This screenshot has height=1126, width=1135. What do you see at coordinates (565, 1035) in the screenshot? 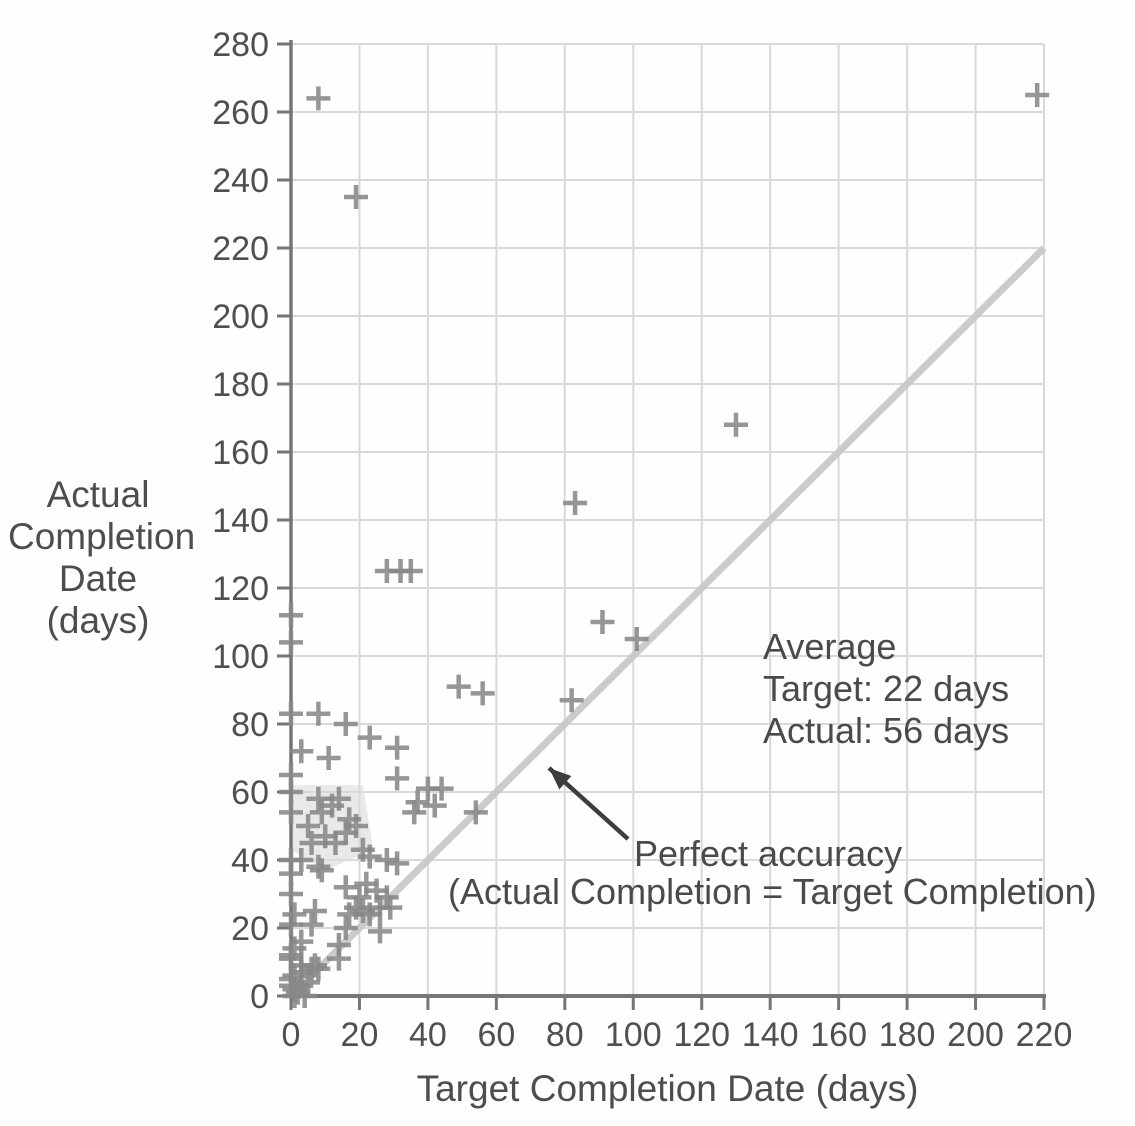
I see `x-tick-label: 80` at bounding box center [565, 1035].